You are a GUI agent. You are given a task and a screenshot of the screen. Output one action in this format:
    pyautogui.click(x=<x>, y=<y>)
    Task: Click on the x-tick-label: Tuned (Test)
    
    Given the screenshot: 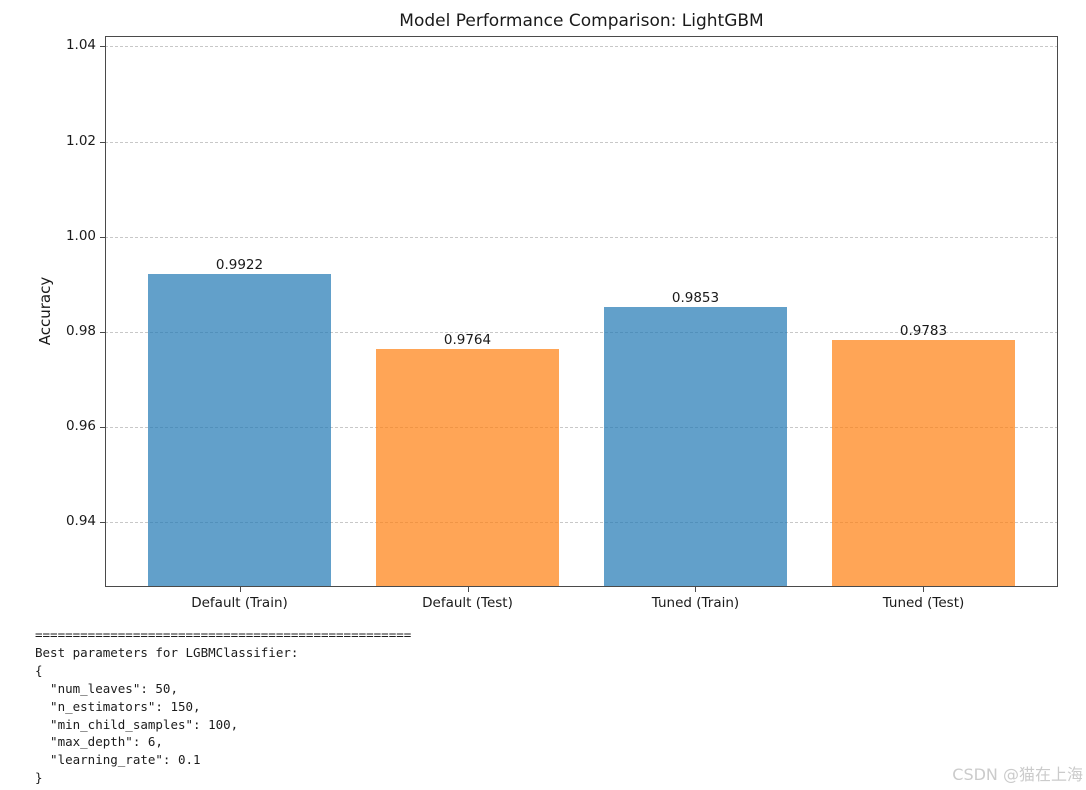 What is the action you would take?
    pyautogui.click(x=923, y=603)
    